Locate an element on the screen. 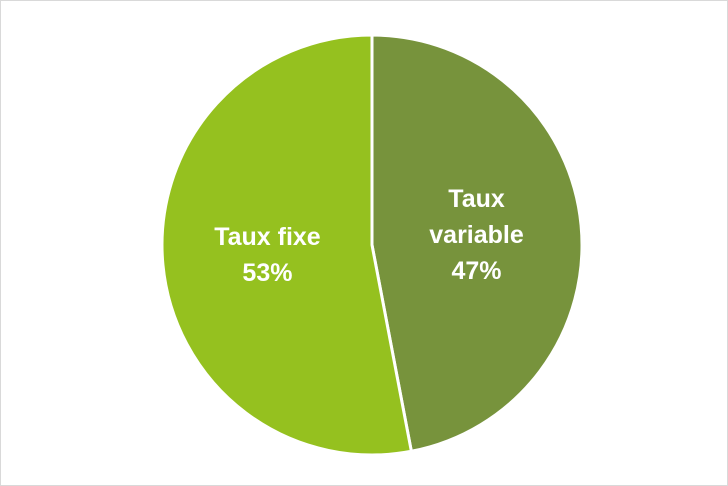 The image size is (728, 486). category-label: Taux fixe is located at coordinates (267, 236).